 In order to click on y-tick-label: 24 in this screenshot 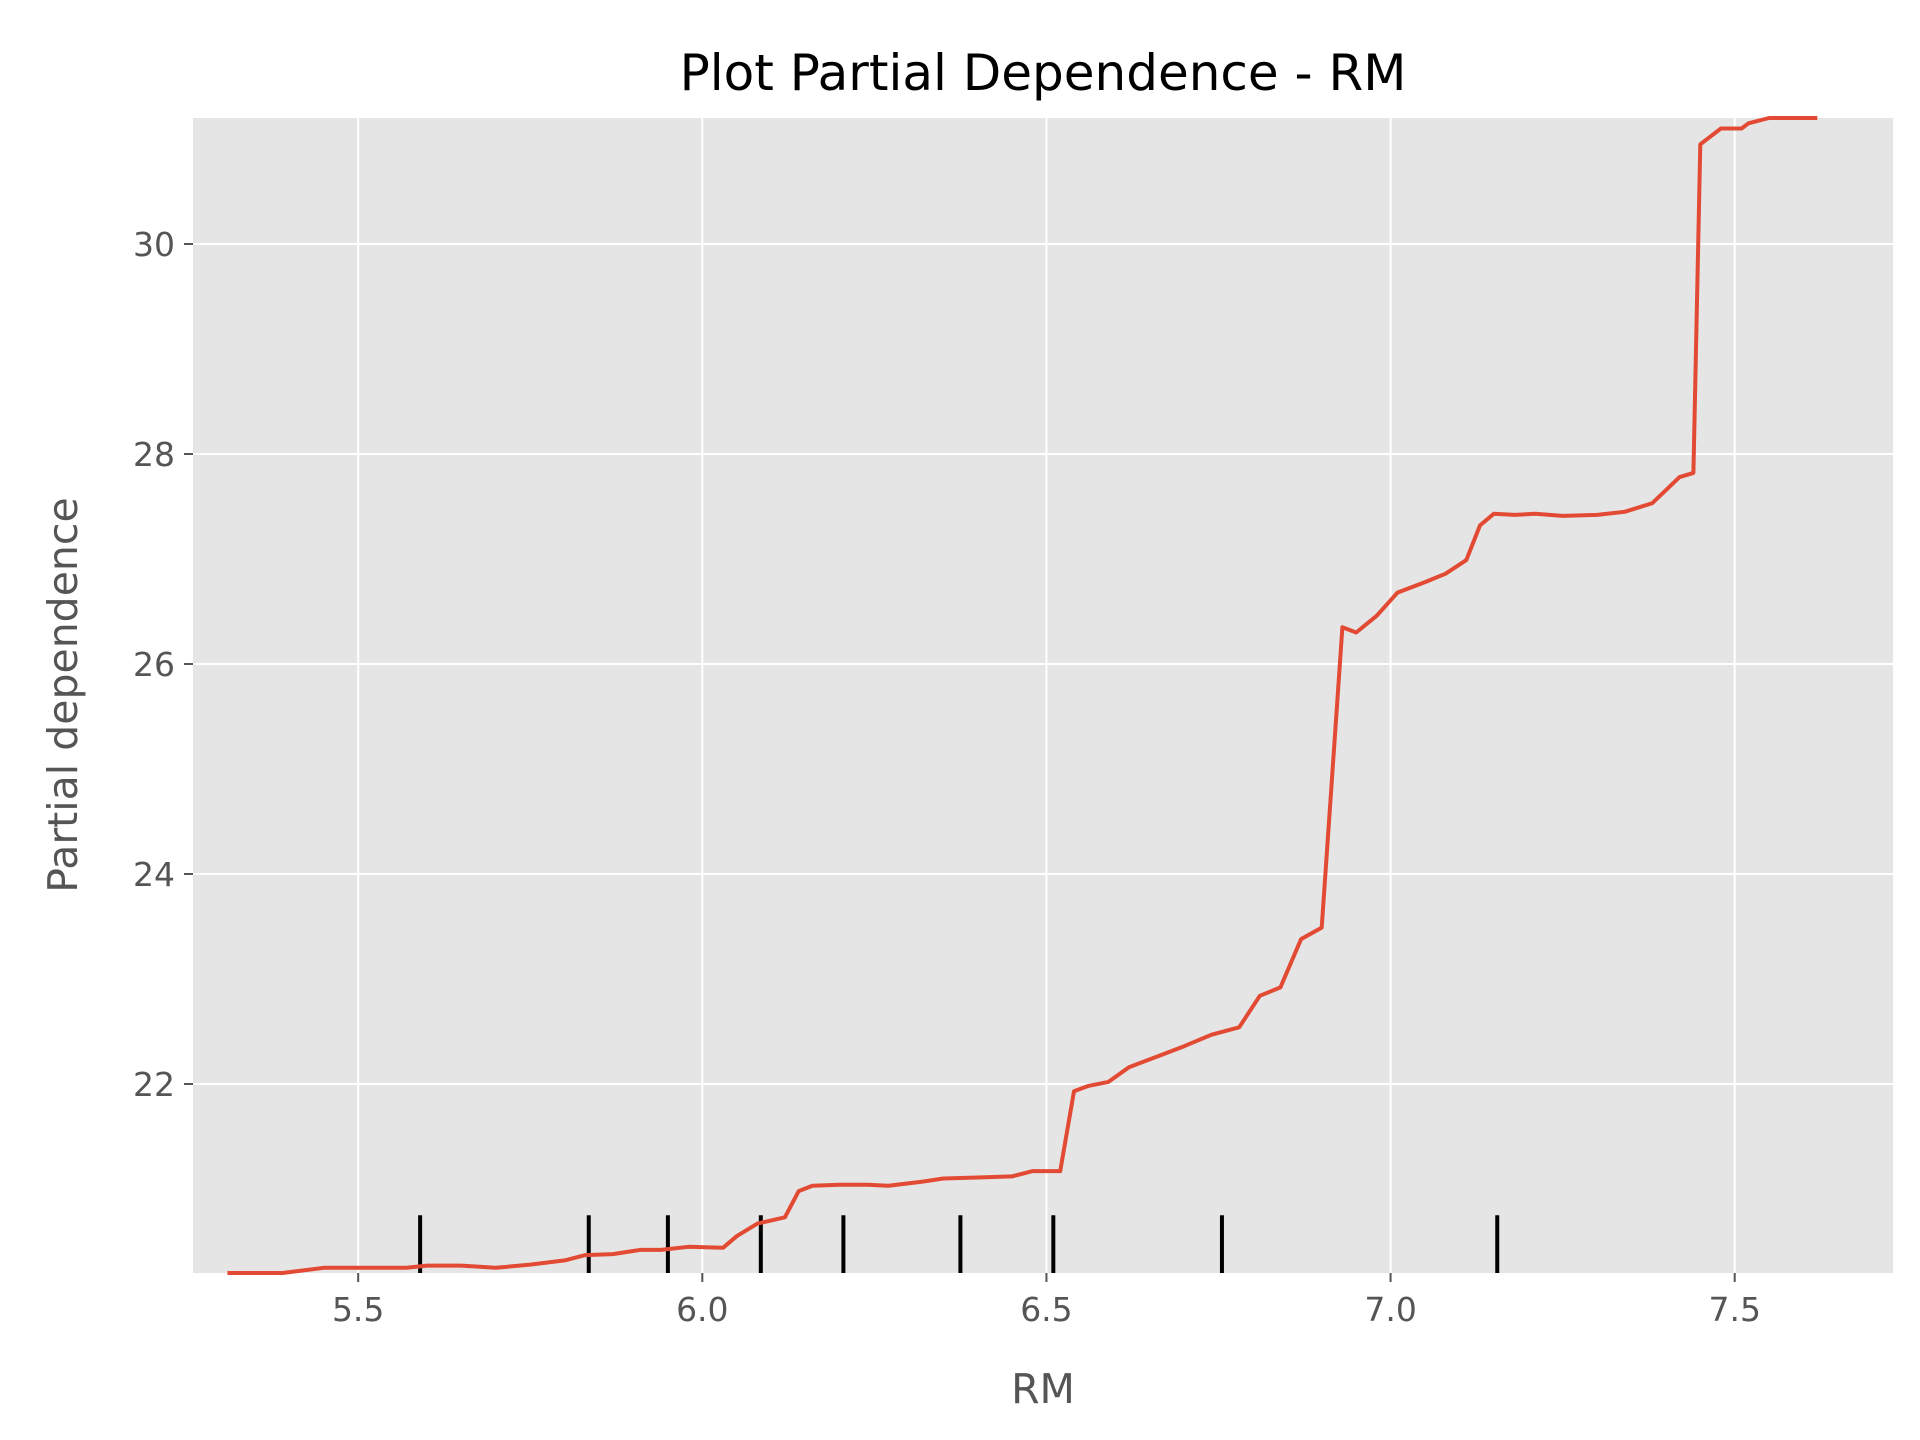, I will do `click(154, 874)`.